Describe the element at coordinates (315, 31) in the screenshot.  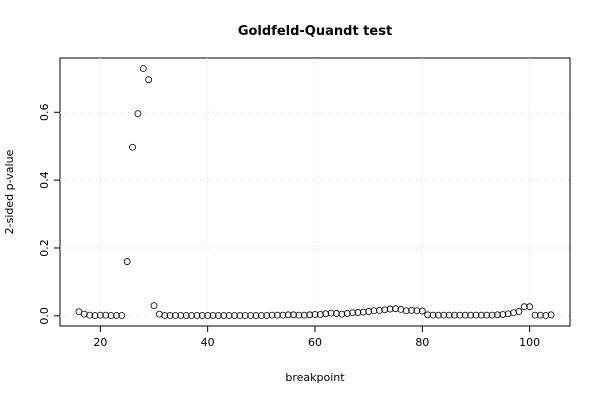
I see `chart-title: Goldfeld-Quandt test` at that location.